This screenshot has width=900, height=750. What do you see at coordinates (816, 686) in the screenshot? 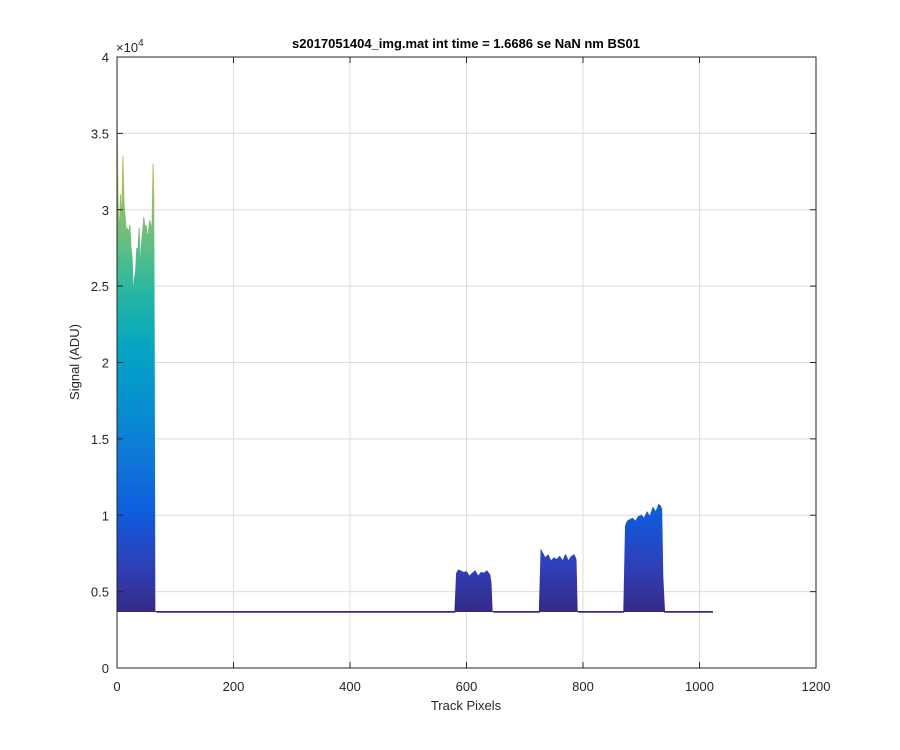
I see `x-tick-label: 1200` at bounding box center [816, 686].